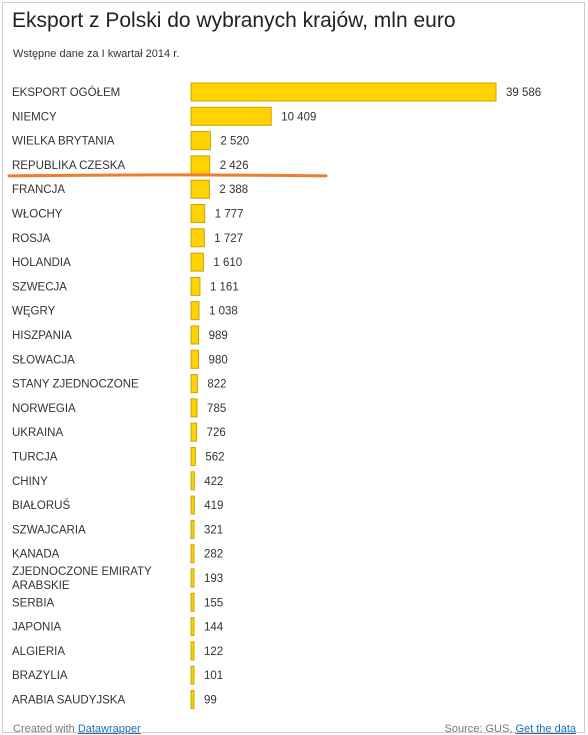 Image resolution: width=588 pixels, height=735 pixels. Describe the element at coordinates (44, 409) in the screenshot. I see `category-label: NORWEGIA` at that location.